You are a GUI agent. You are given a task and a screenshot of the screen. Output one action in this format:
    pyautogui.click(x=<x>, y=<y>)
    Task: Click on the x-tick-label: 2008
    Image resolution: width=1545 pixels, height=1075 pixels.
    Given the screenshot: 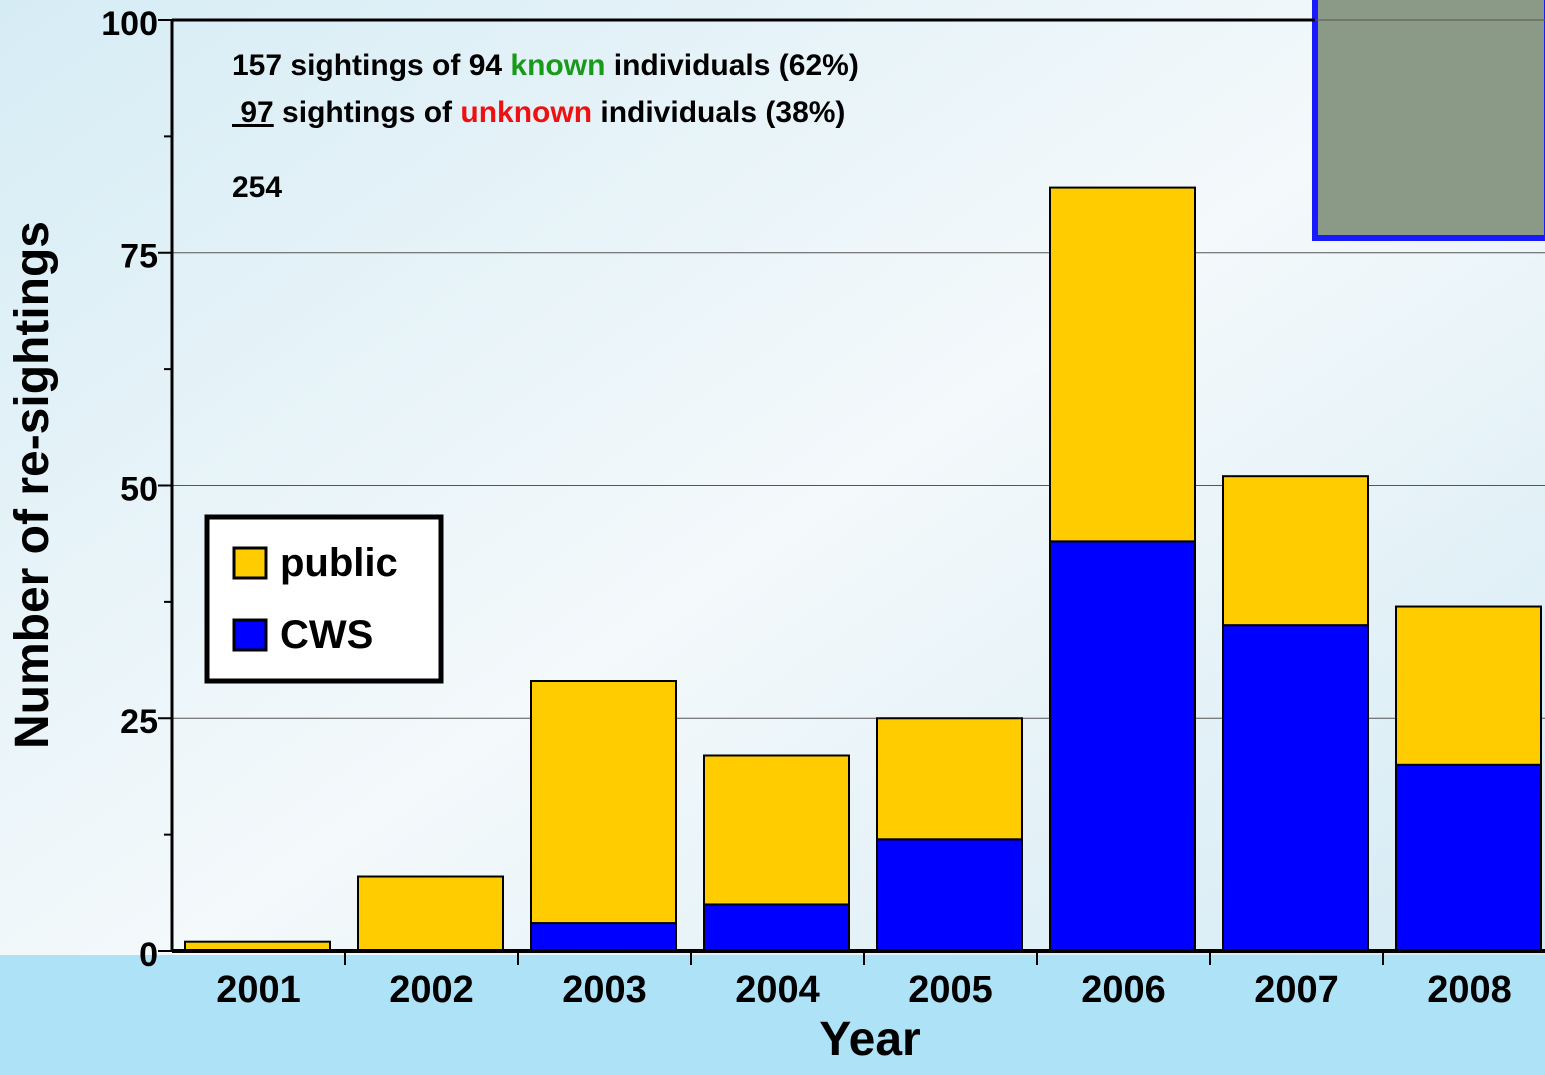 What is the action you would take?
    pyautogui.click(x=1469, y=990)
    